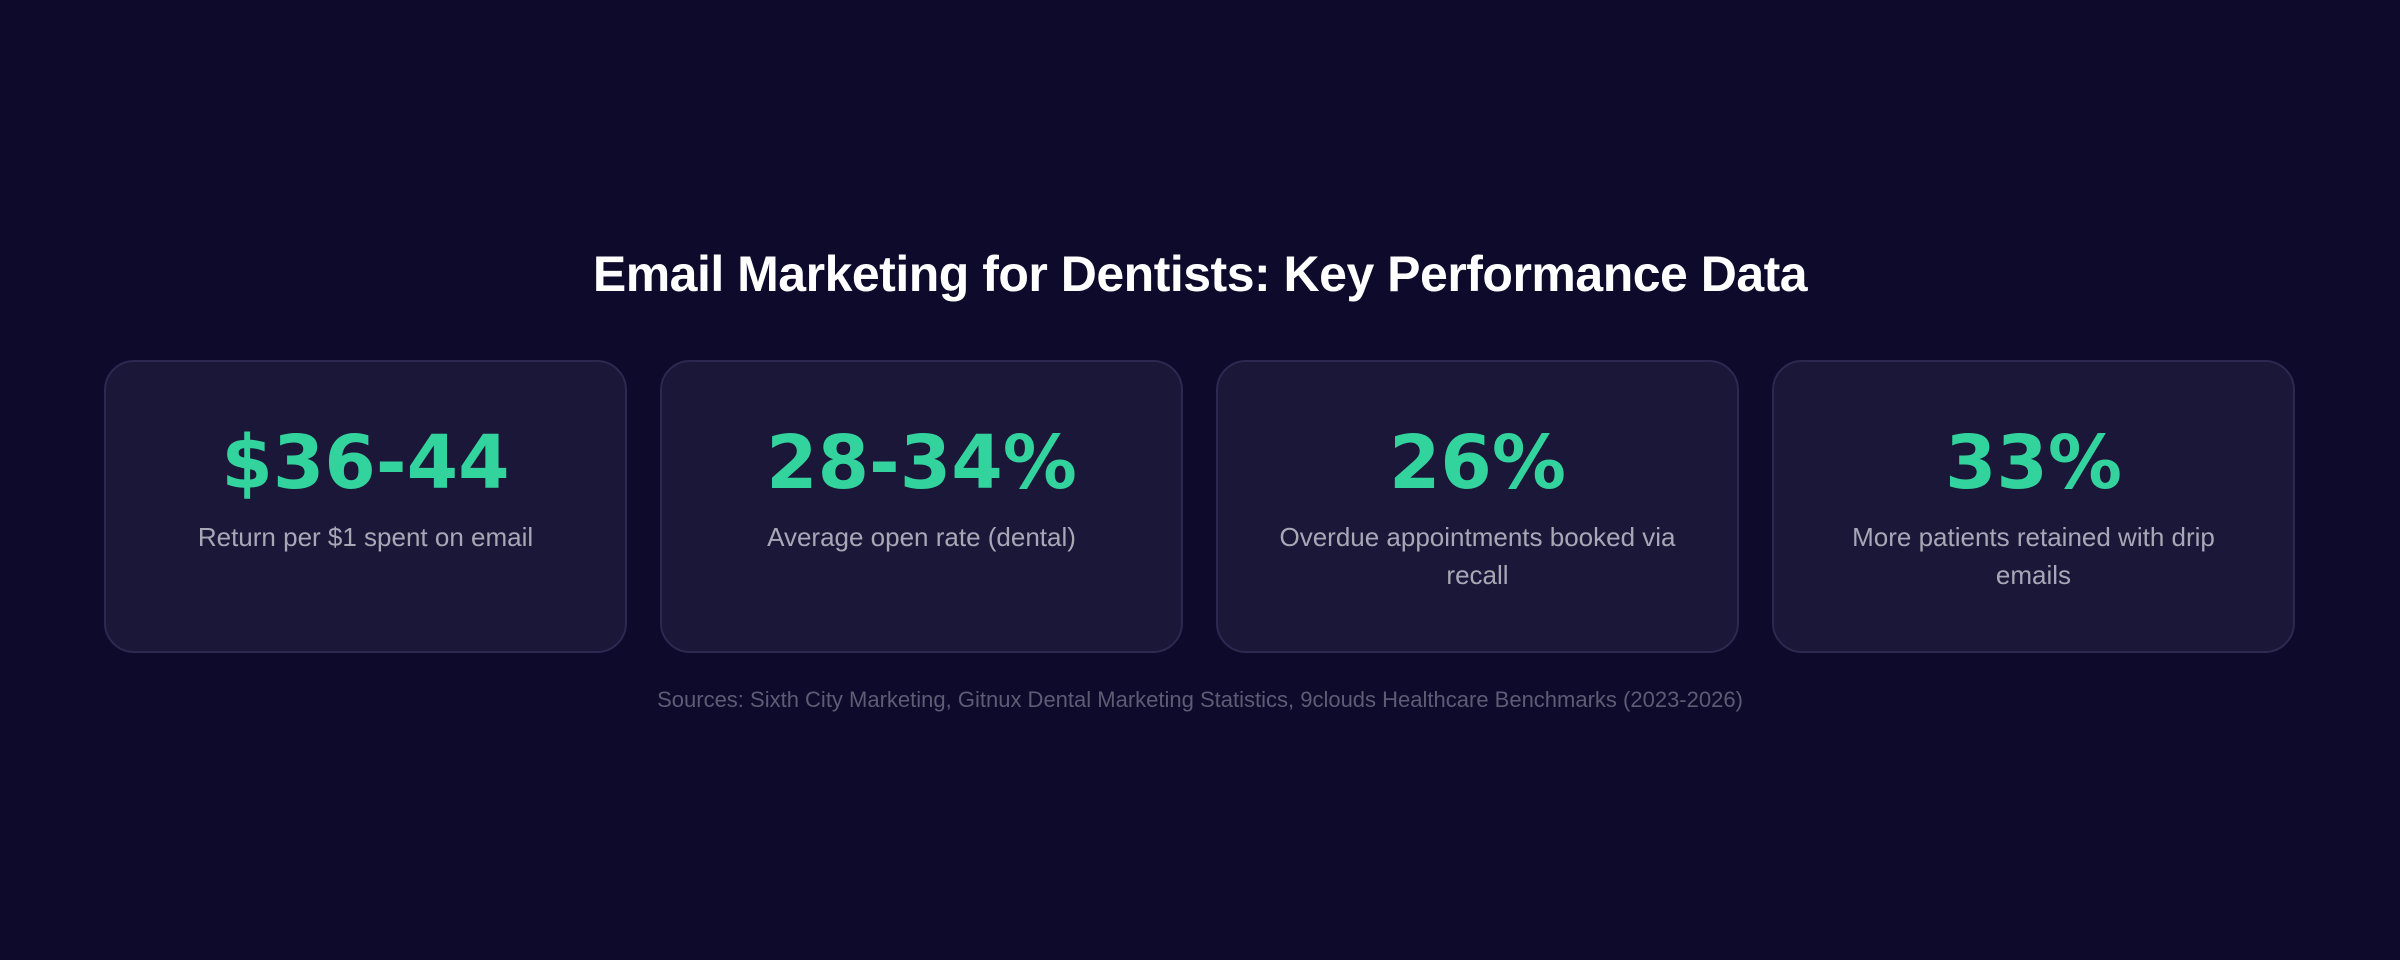 The width and height of the screenshot is (2400, 960). What do you see at coordinates (921, 537) in the screenshot?
I see `stat-label: Average open rate (dental)` at bounding box center [921, 537].